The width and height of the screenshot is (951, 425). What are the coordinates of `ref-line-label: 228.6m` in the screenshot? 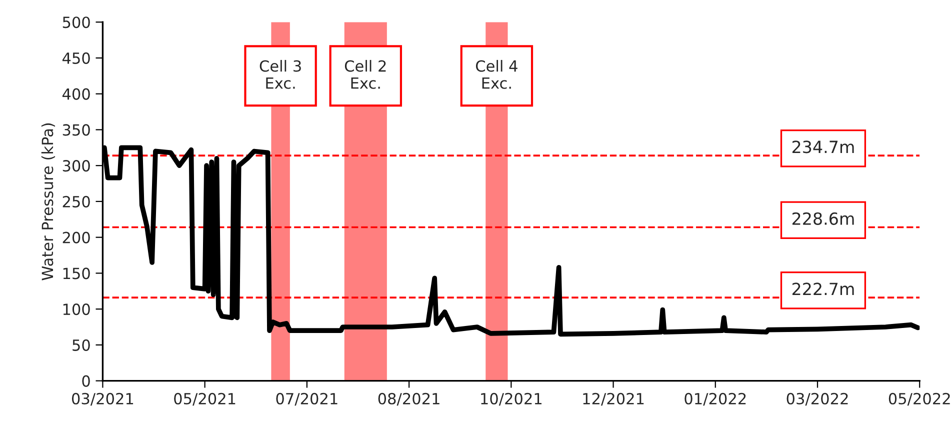 It's located at (823, 218).